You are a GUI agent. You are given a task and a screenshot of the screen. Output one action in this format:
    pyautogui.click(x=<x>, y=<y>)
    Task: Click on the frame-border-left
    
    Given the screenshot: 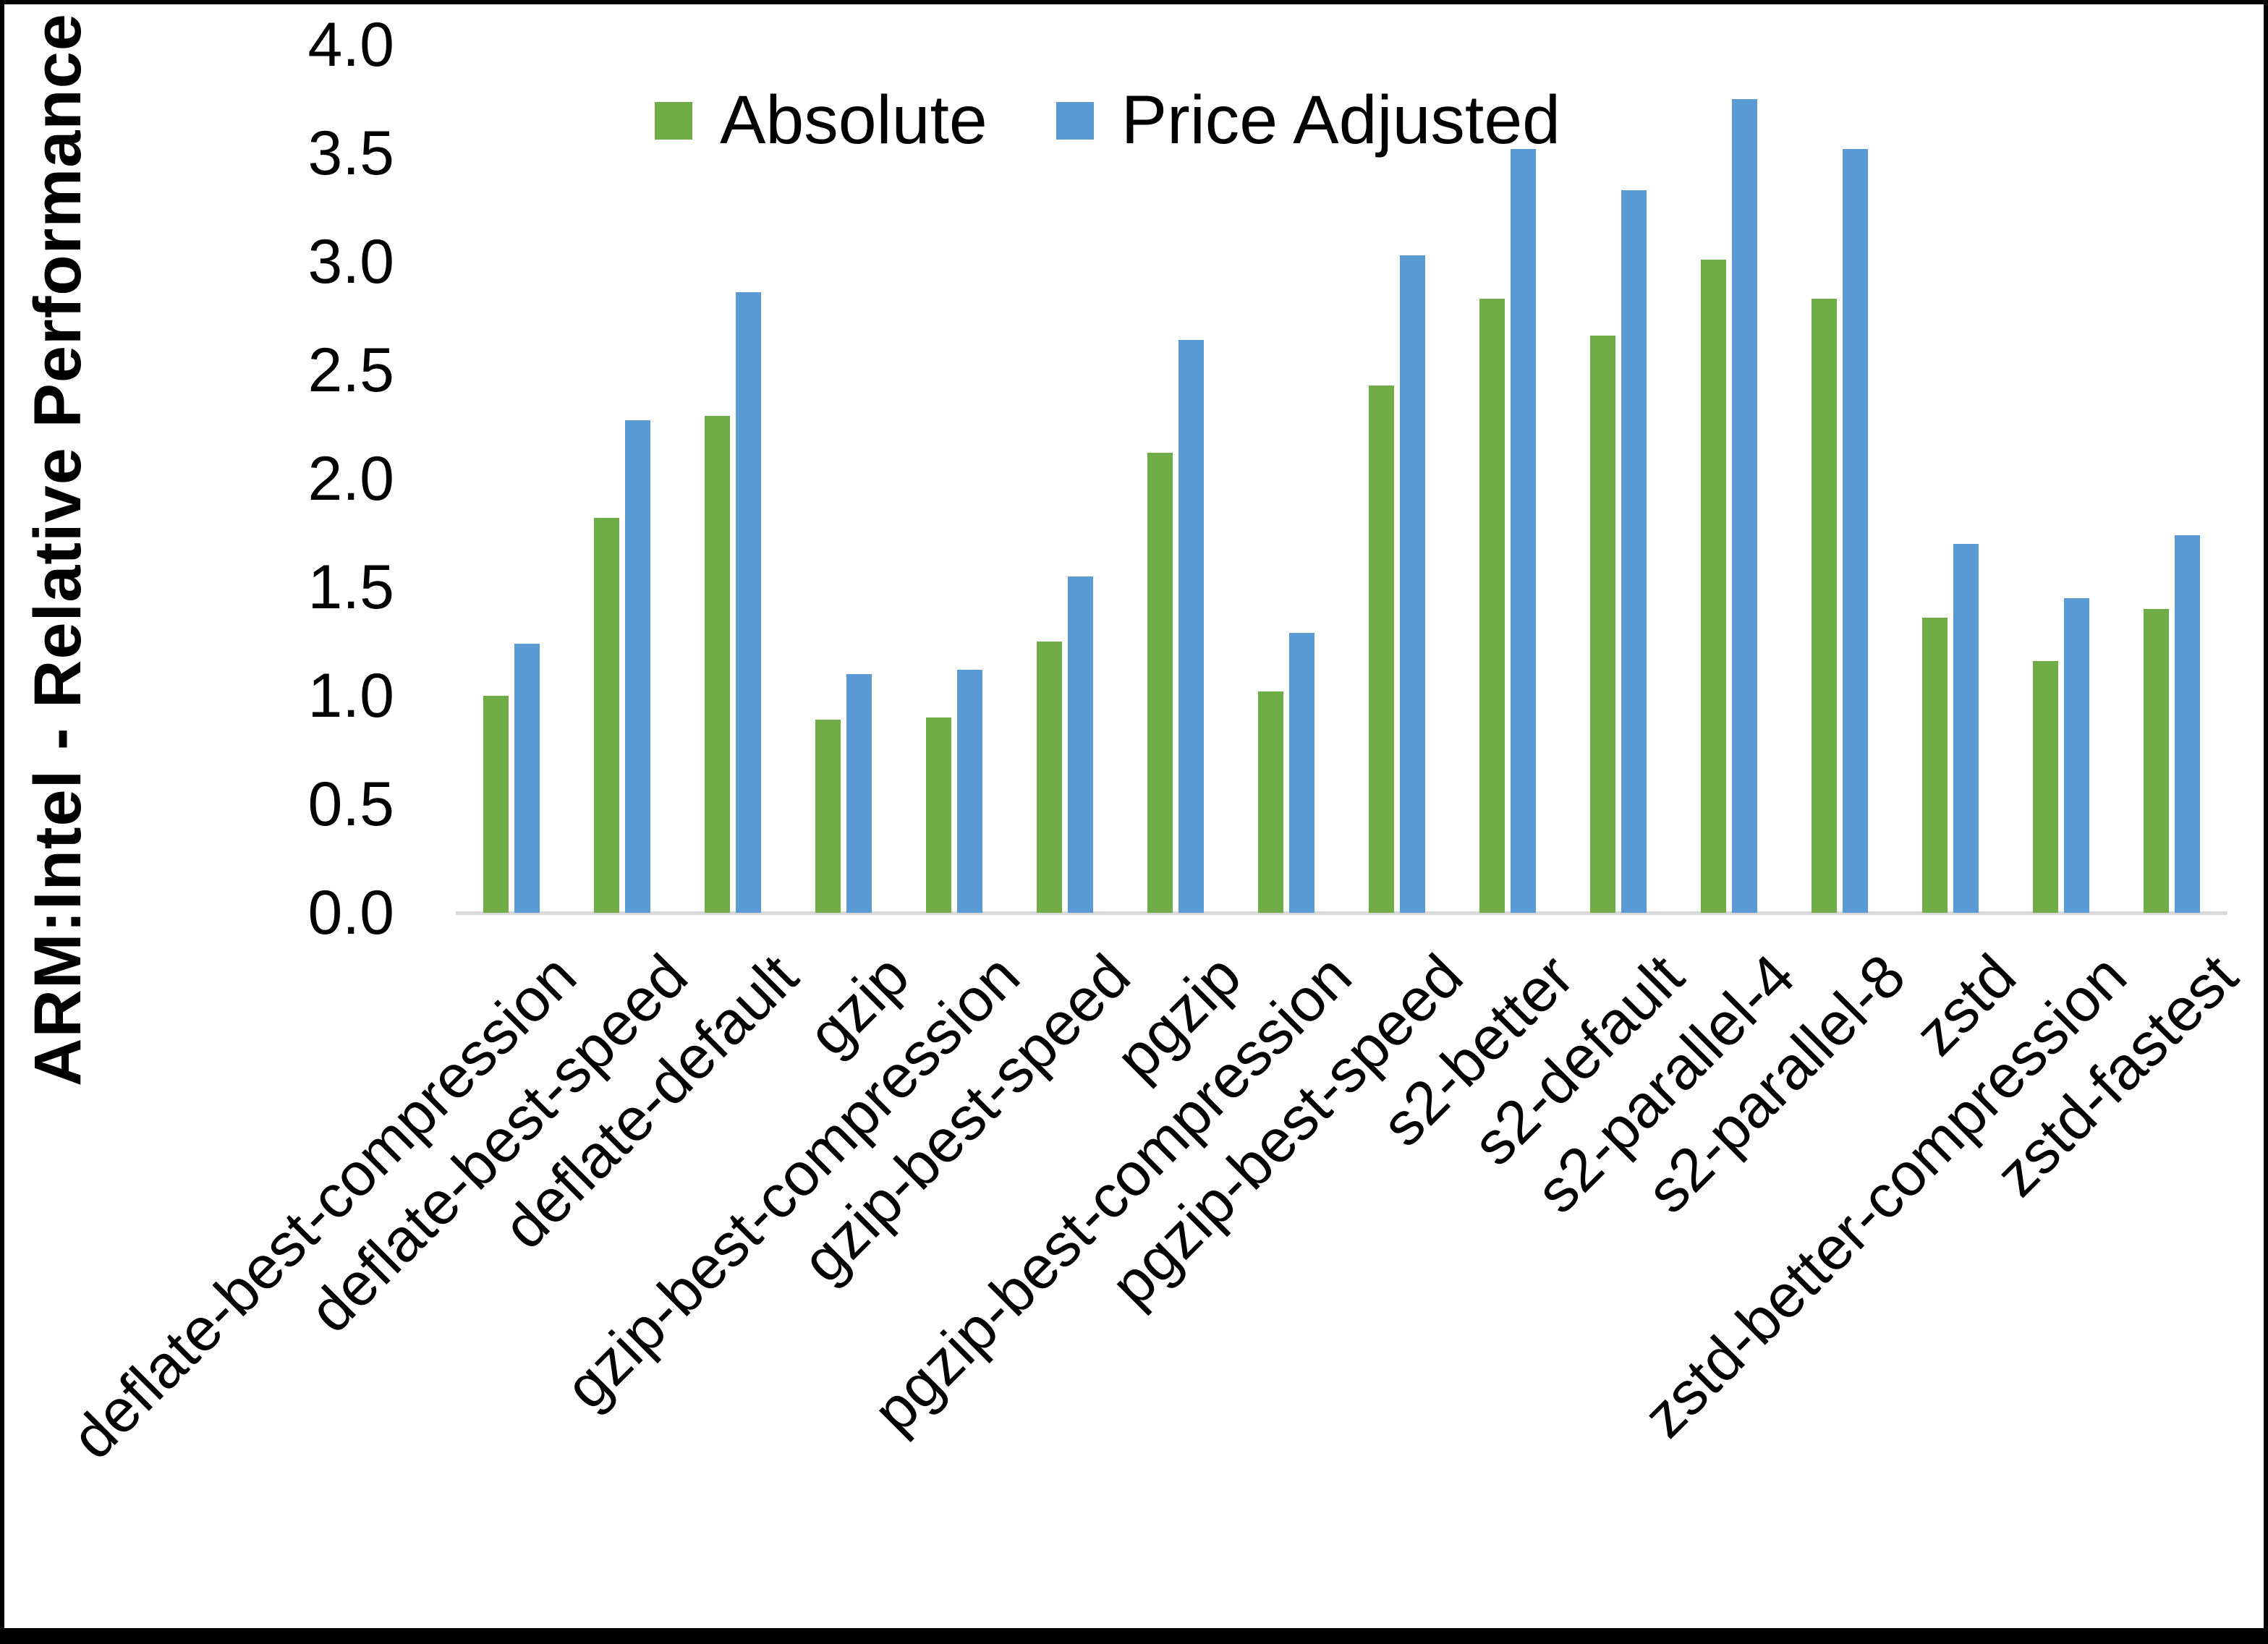 What is the action you would take?
    pyautogui.click(x=2, y=822)
    